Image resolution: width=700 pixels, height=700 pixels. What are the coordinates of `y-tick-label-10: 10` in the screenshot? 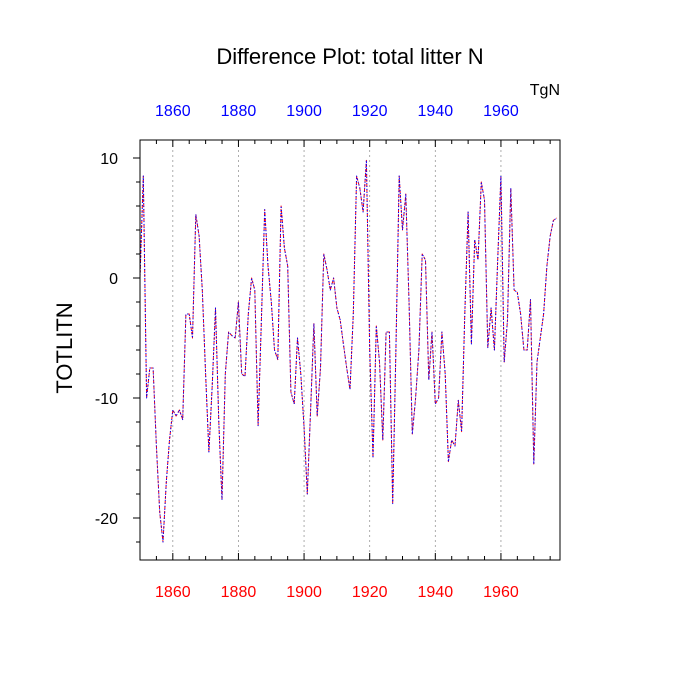 It's located at (109, 159).